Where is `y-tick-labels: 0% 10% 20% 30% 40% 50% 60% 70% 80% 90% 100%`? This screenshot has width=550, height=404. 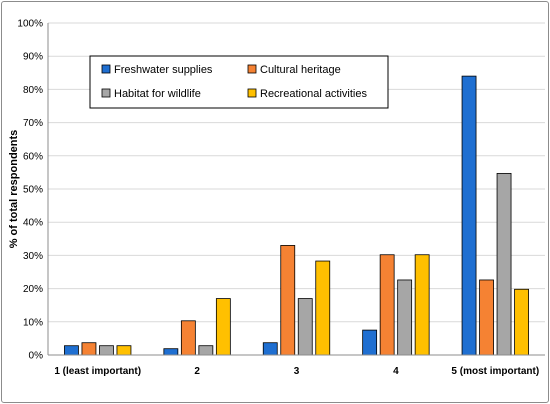
y-tick-labels: 0% 10% 20% 30% 40% 50% 60% 70% 80% 90% 100% is located at coordinates (30, 190).